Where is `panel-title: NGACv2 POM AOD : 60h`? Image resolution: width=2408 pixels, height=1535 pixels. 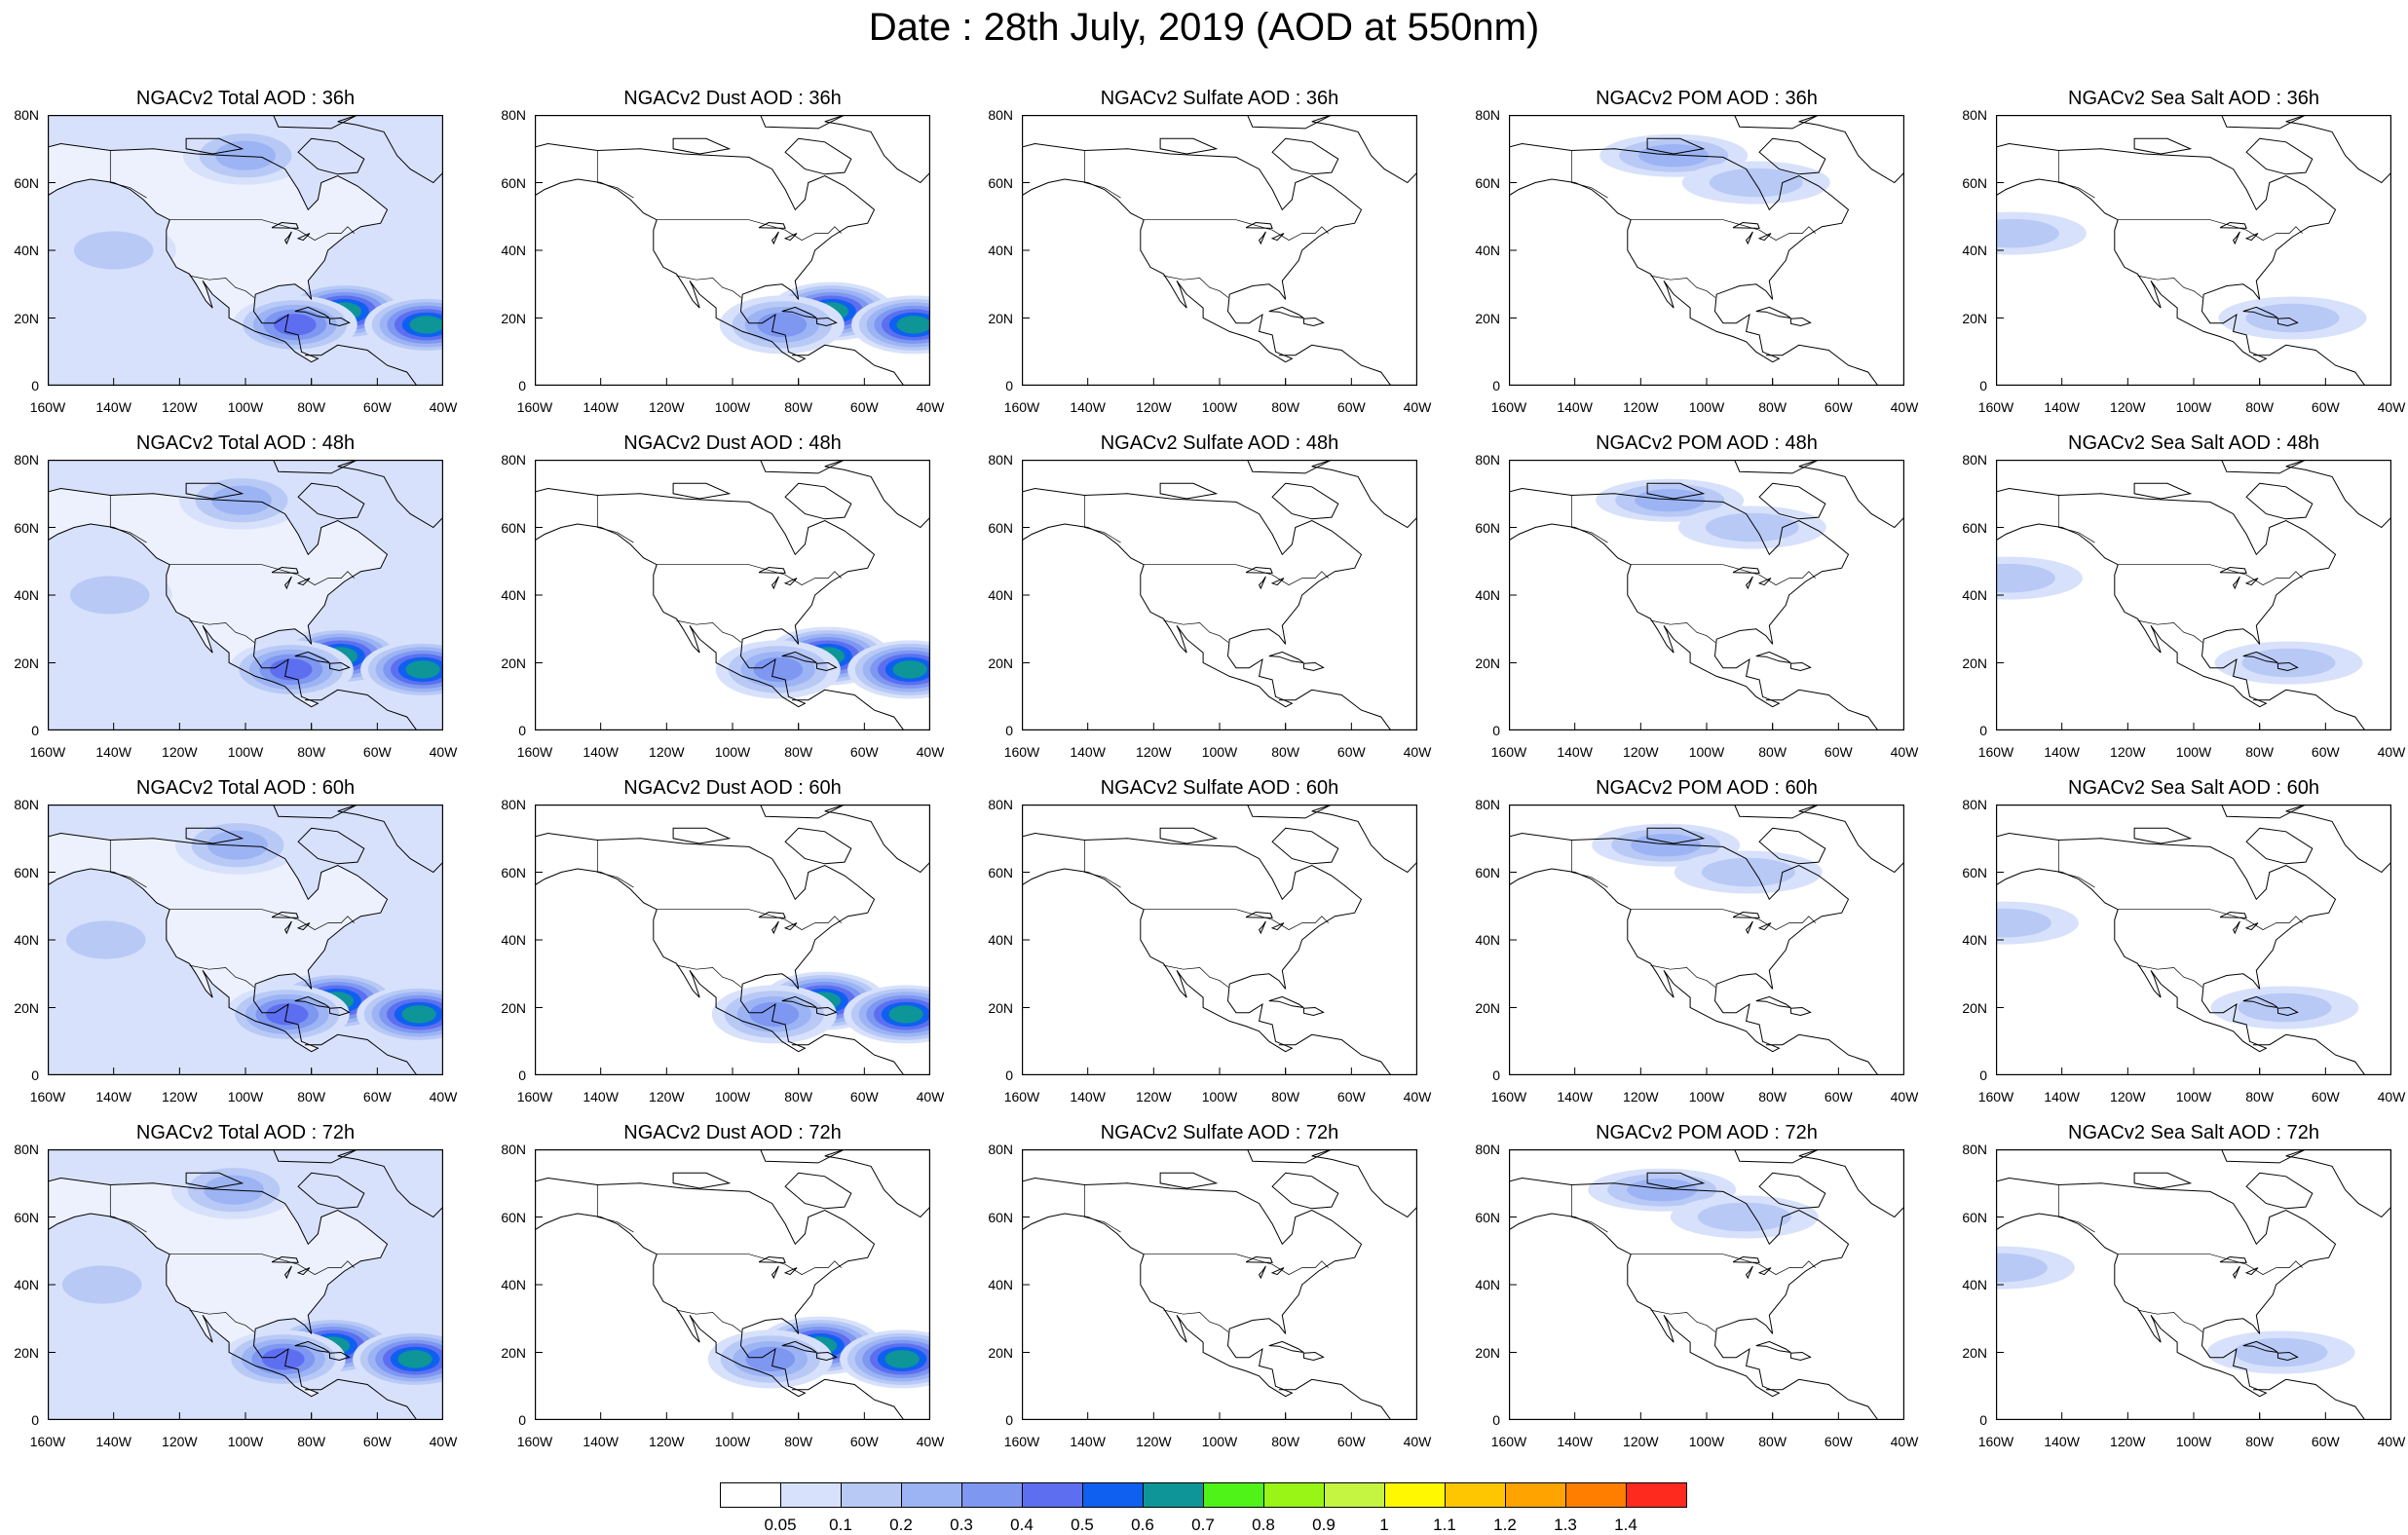
panel-title: NGACv2 POM AOD : 60h is located at coordinates (1707, 788).